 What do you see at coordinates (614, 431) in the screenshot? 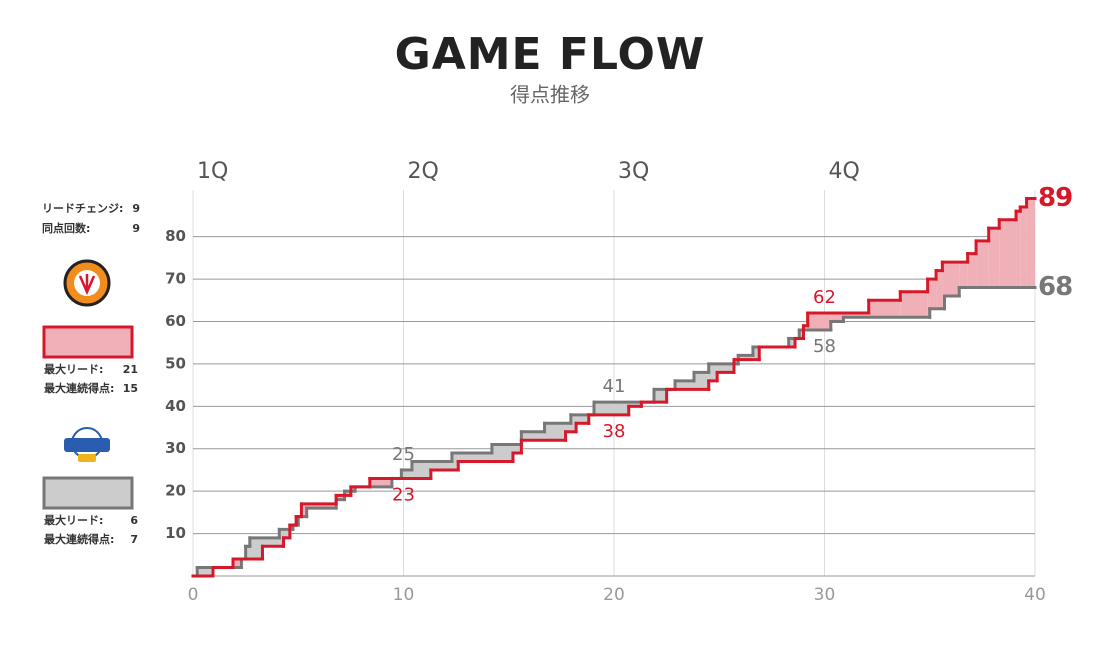
I see `quarter-score: 38` at bounding box center [614, 431].